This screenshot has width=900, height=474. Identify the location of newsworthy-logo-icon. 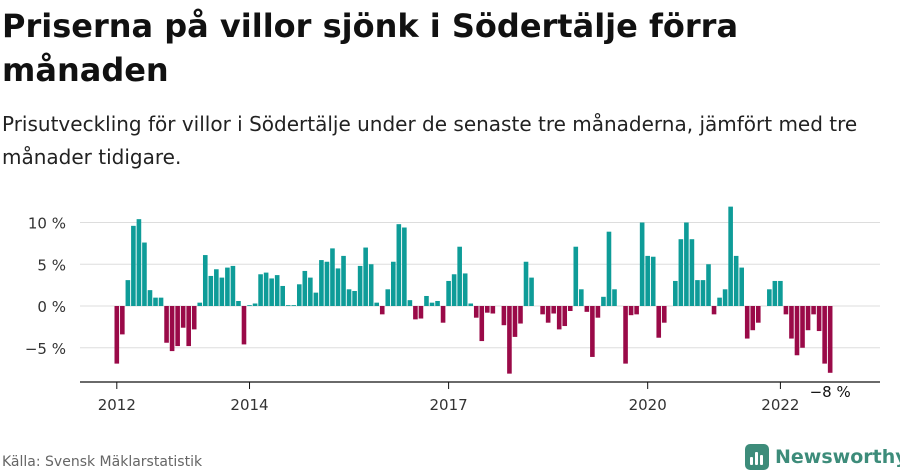
(757, 457).